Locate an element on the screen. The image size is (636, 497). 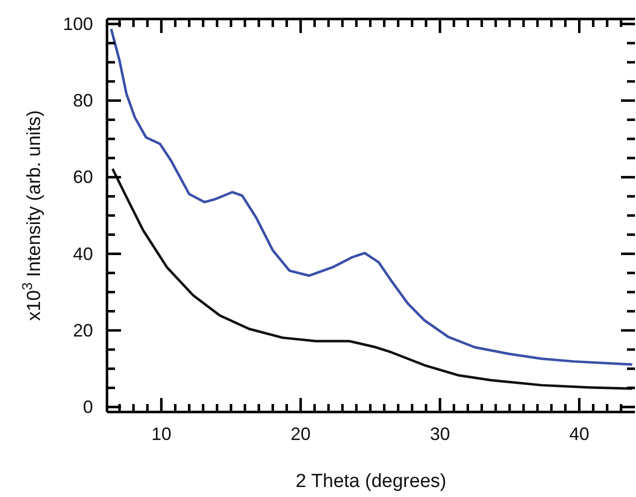
x-axis-title: 2 Theta (degrees) is located at coordinates (371, 481).